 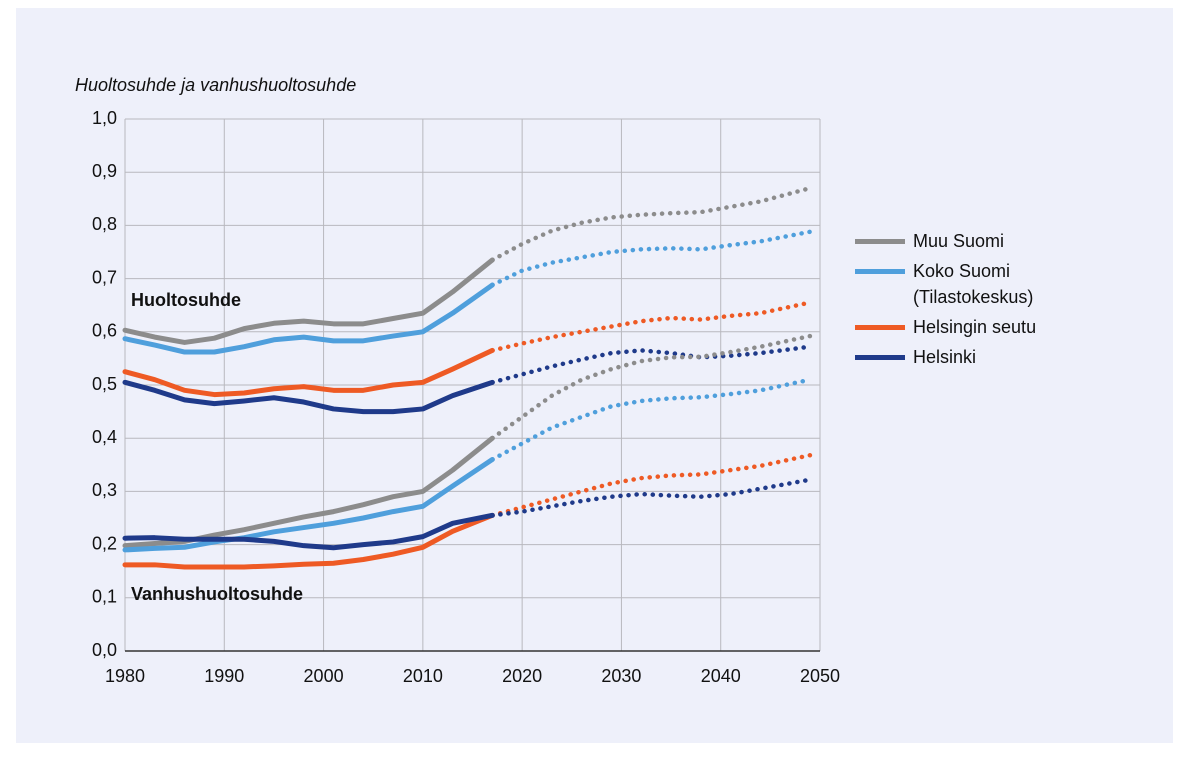 What do you see at coordinates (186, 300) in the screenshot?
I see `annotation: Huoltosuhde` at bounding box center [186, 300].